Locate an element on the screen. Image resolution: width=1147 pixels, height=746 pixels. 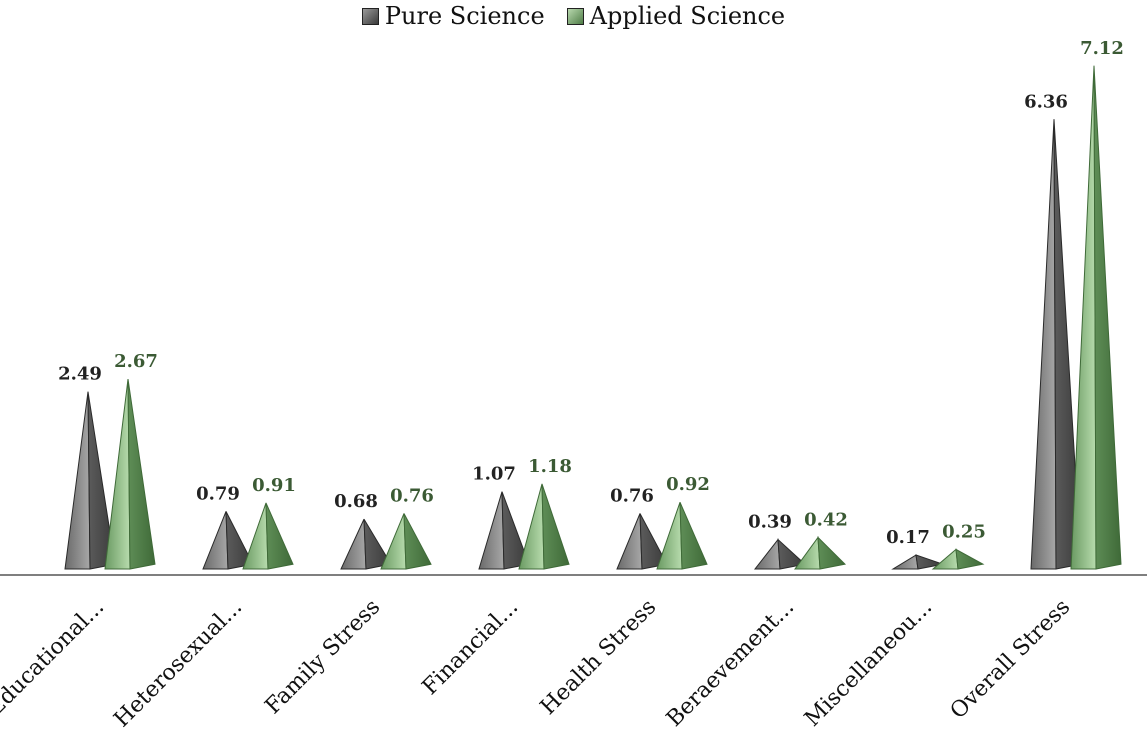
legend-swatch-applied-science is located at coordinates (575, 16).